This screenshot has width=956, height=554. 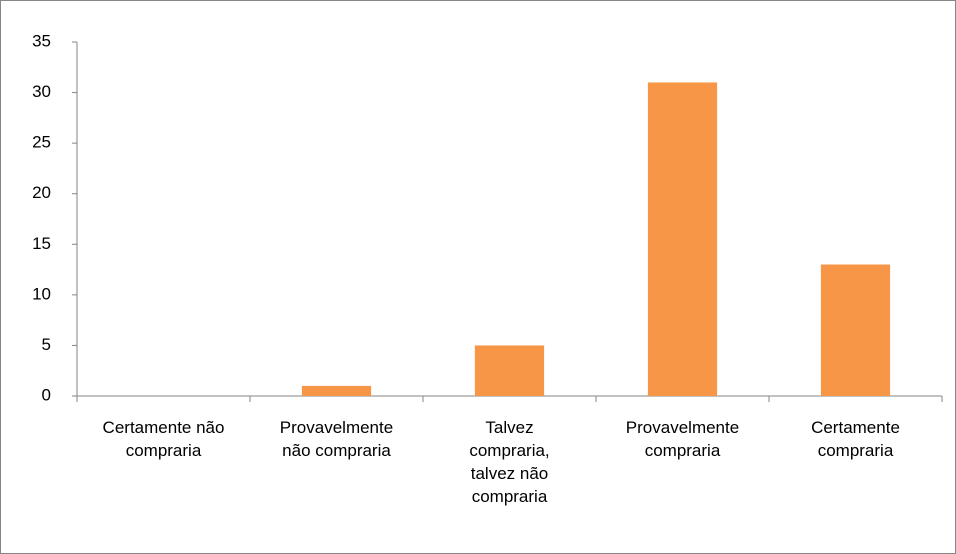 I want to click on x-tick-label: Talvez compraria, talvez não compraria, so click(x=509, y=462).